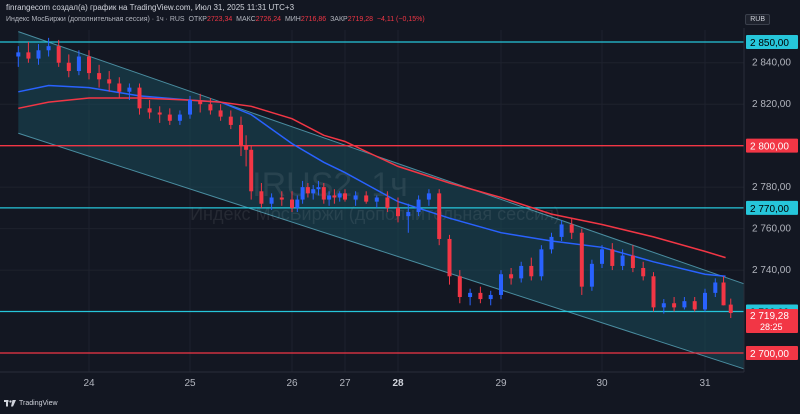  Describe the element at coordinates (757, 19) in the screenshot. I see `currency-badge: RUB` at that location.